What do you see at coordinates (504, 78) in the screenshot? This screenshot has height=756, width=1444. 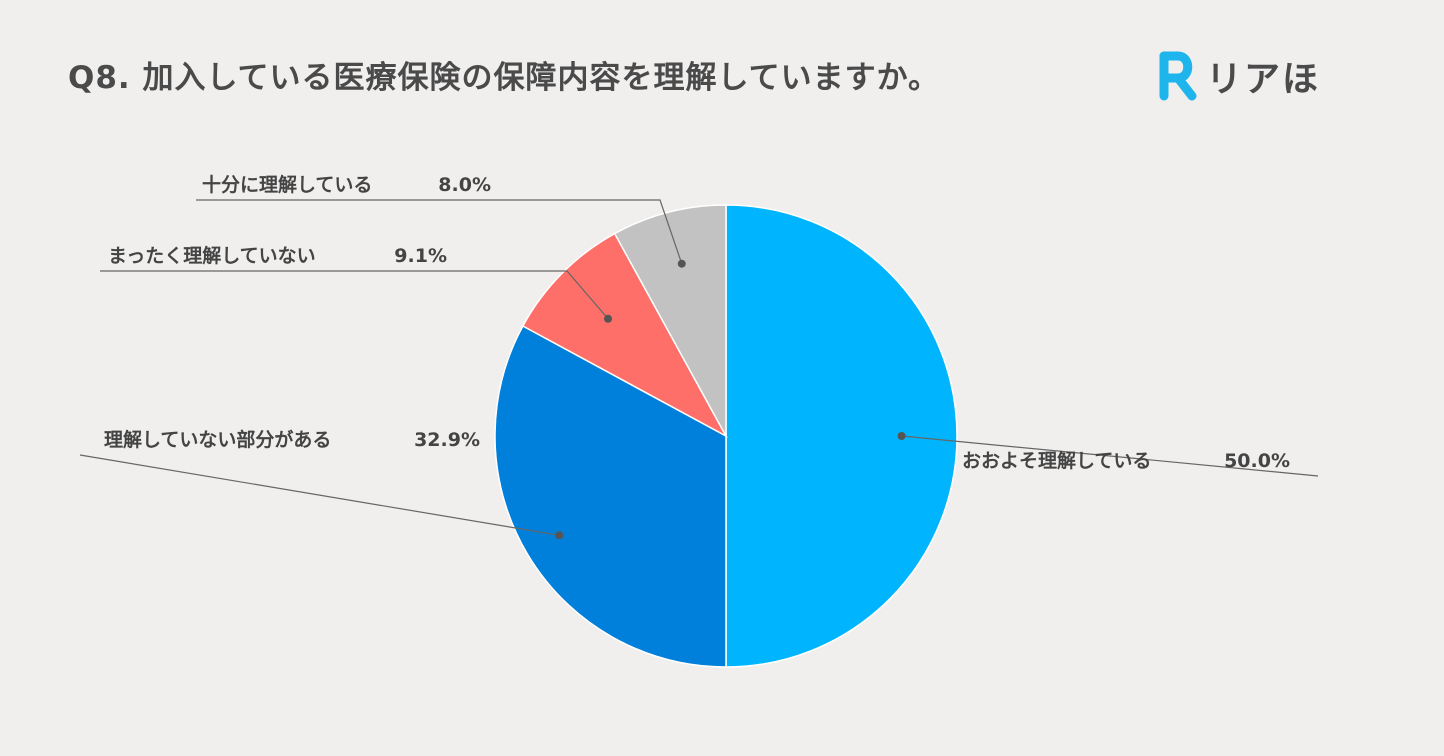 I see `chart-title: Q8. 加入している医療保険の保障内容を理解していますか。` at bounding box center [504, 78].